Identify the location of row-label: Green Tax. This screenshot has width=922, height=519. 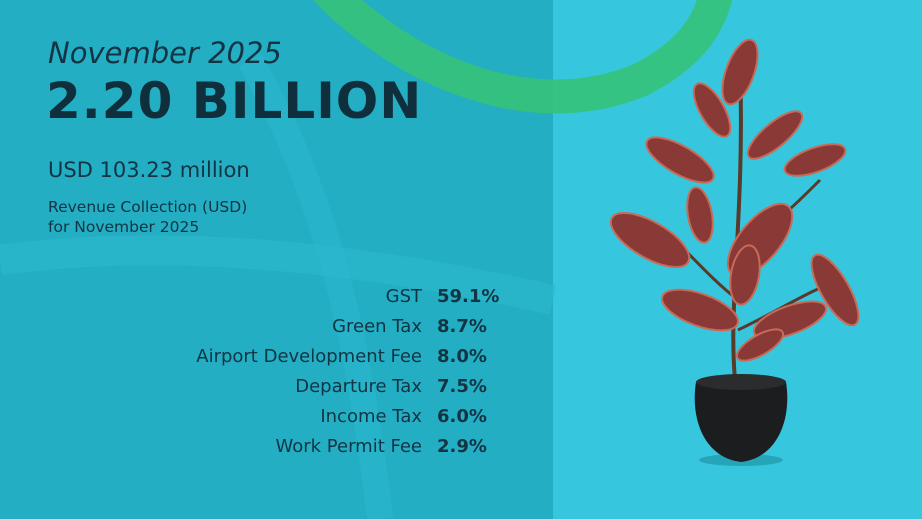
(377, 326).